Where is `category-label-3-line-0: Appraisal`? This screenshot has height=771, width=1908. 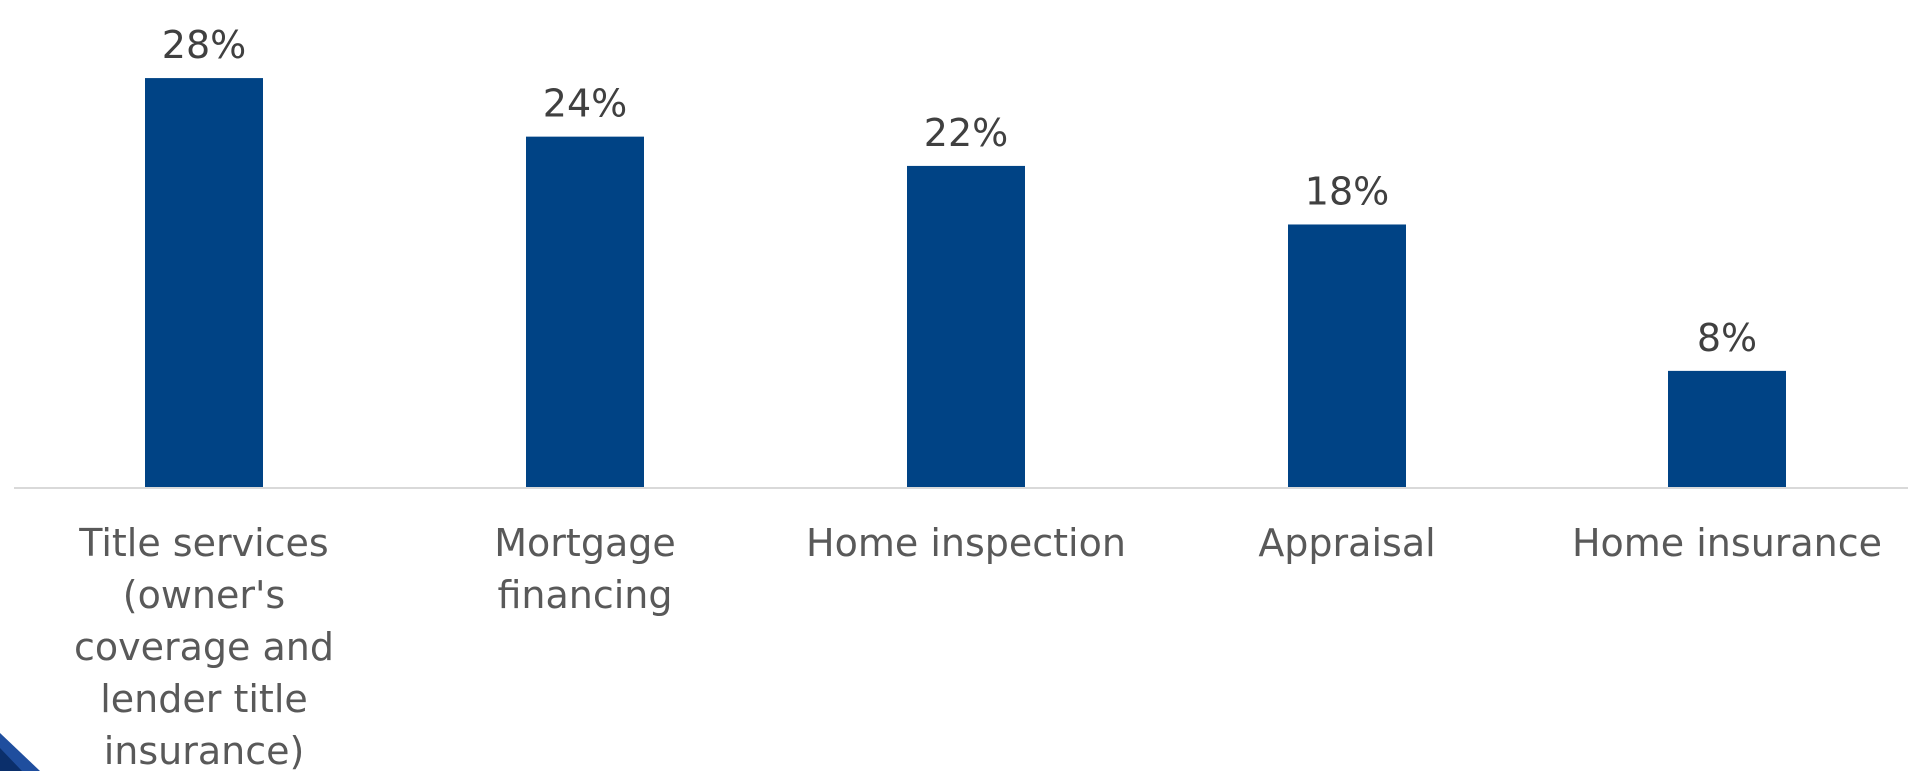 category-label-3-line-0: Appraisal is located at coordinates (1346, 543).